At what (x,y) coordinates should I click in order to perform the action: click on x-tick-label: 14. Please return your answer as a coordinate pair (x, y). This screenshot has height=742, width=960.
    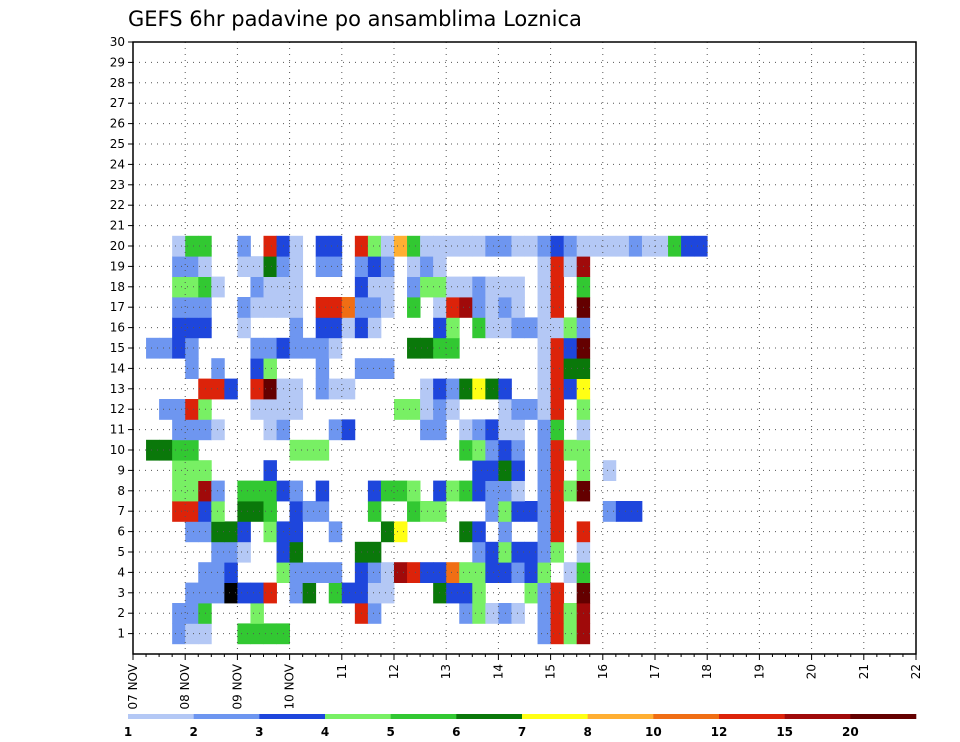
    Looking at the image, I should click on (498, 671).